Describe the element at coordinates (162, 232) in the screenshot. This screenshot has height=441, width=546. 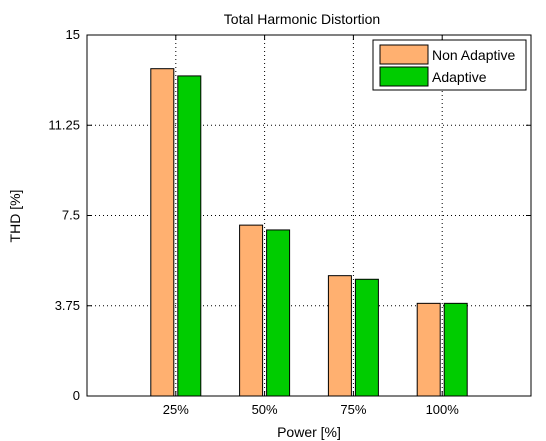
I see `bar-non-adaptive-25pct` at that location.